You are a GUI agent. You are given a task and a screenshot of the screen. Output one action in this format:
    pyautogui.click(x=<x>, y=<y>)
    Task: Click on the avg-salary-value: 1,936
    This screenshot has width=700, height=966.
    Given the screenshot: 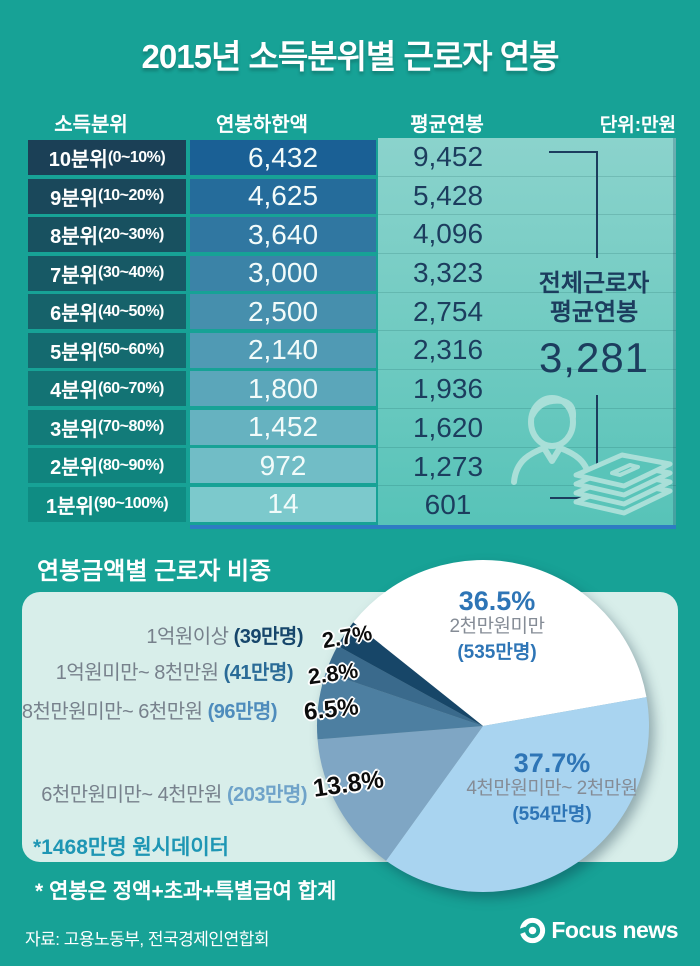 What is the action you would take?
    pyautogui.click(x=448, y=389)
    